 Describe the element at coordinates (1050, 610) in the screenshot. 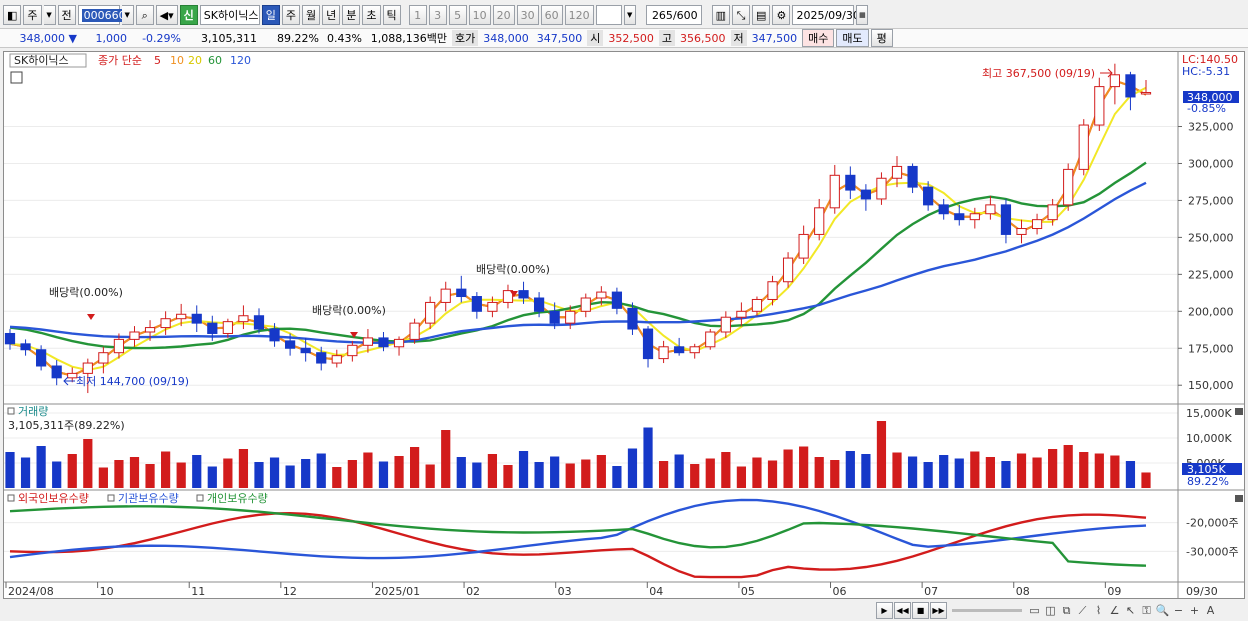

I see `layout-icon: ◫` at that location.